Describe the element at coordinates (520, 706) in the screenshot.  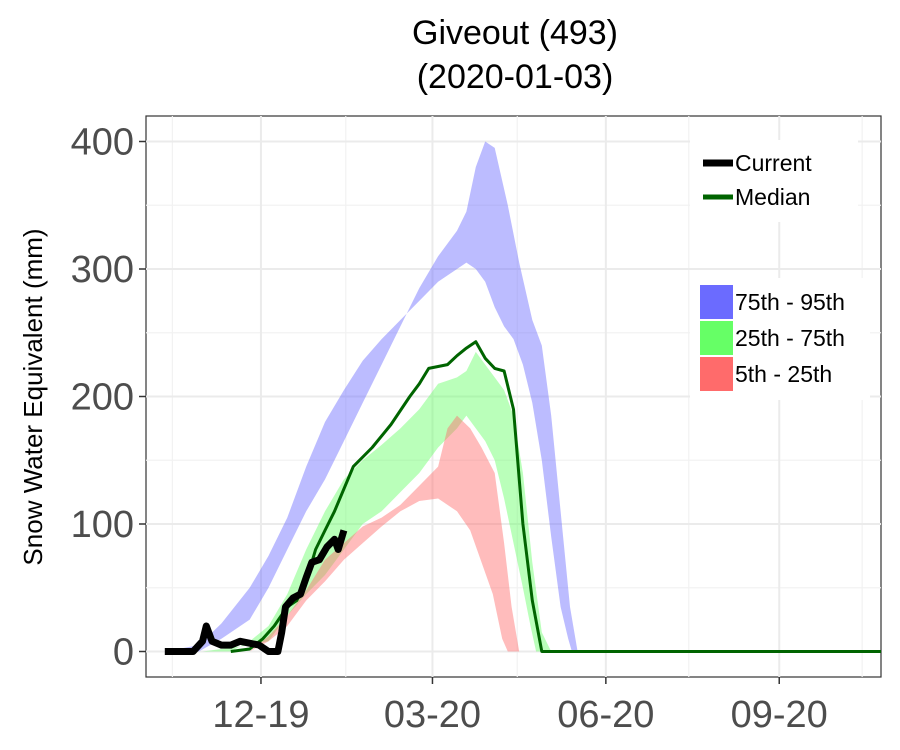
I see `x-axis: 12-19 03-20 06-20 09-20` at that location.